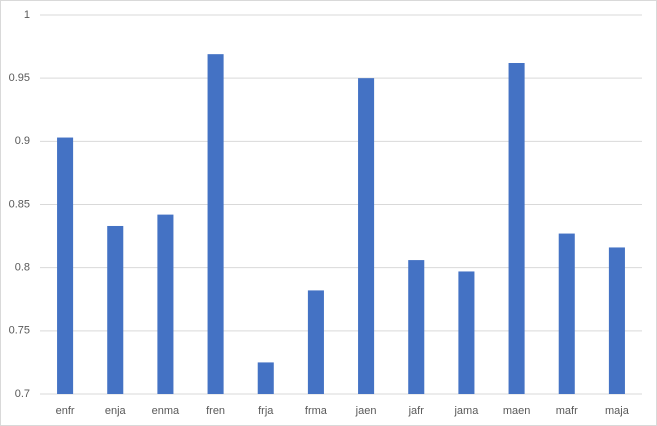 The height and width of the screenshot is (426, 657). What do you see at coordinates (517, 411) in the screenshot?
I see `x-tick-label: maen` at bounding box center [517, 411].